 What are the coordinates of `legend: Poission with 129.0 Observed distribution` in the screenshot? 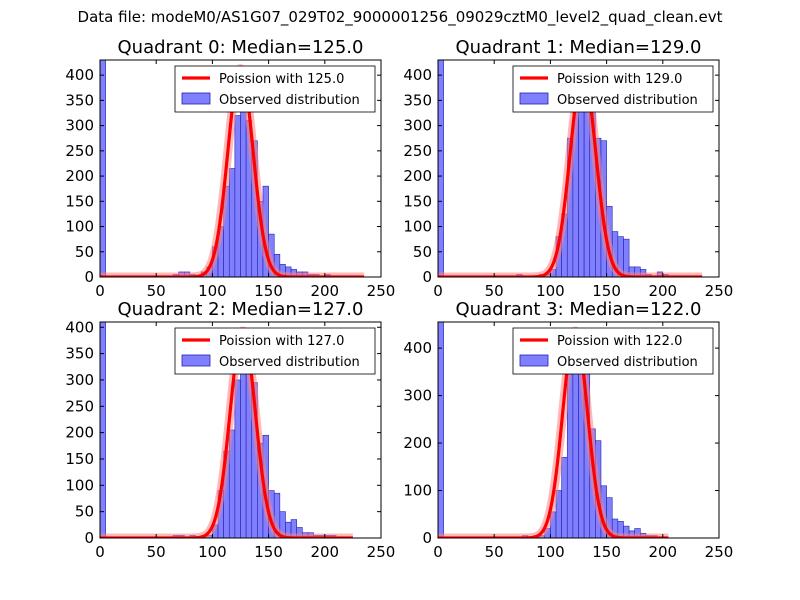 It's located at (613, 89).